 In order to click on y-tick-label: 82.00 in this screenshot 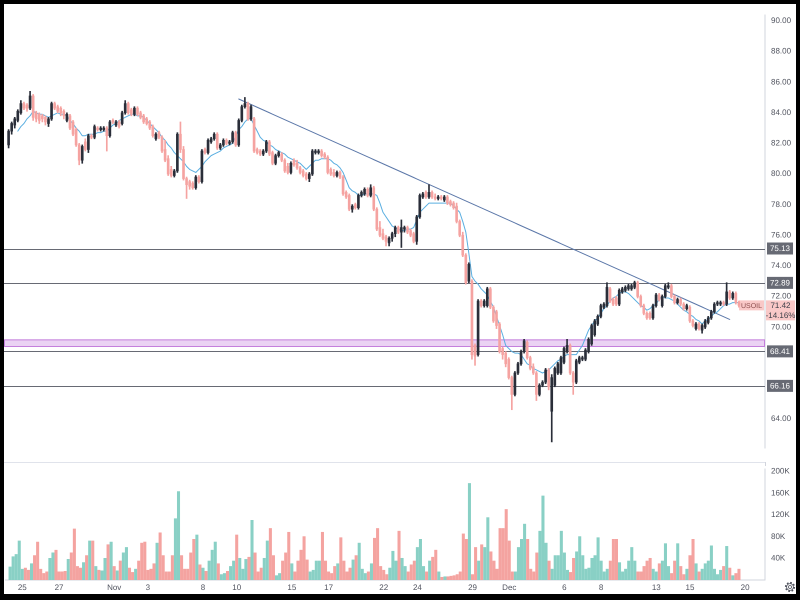, I will do `click(781, 143)`.